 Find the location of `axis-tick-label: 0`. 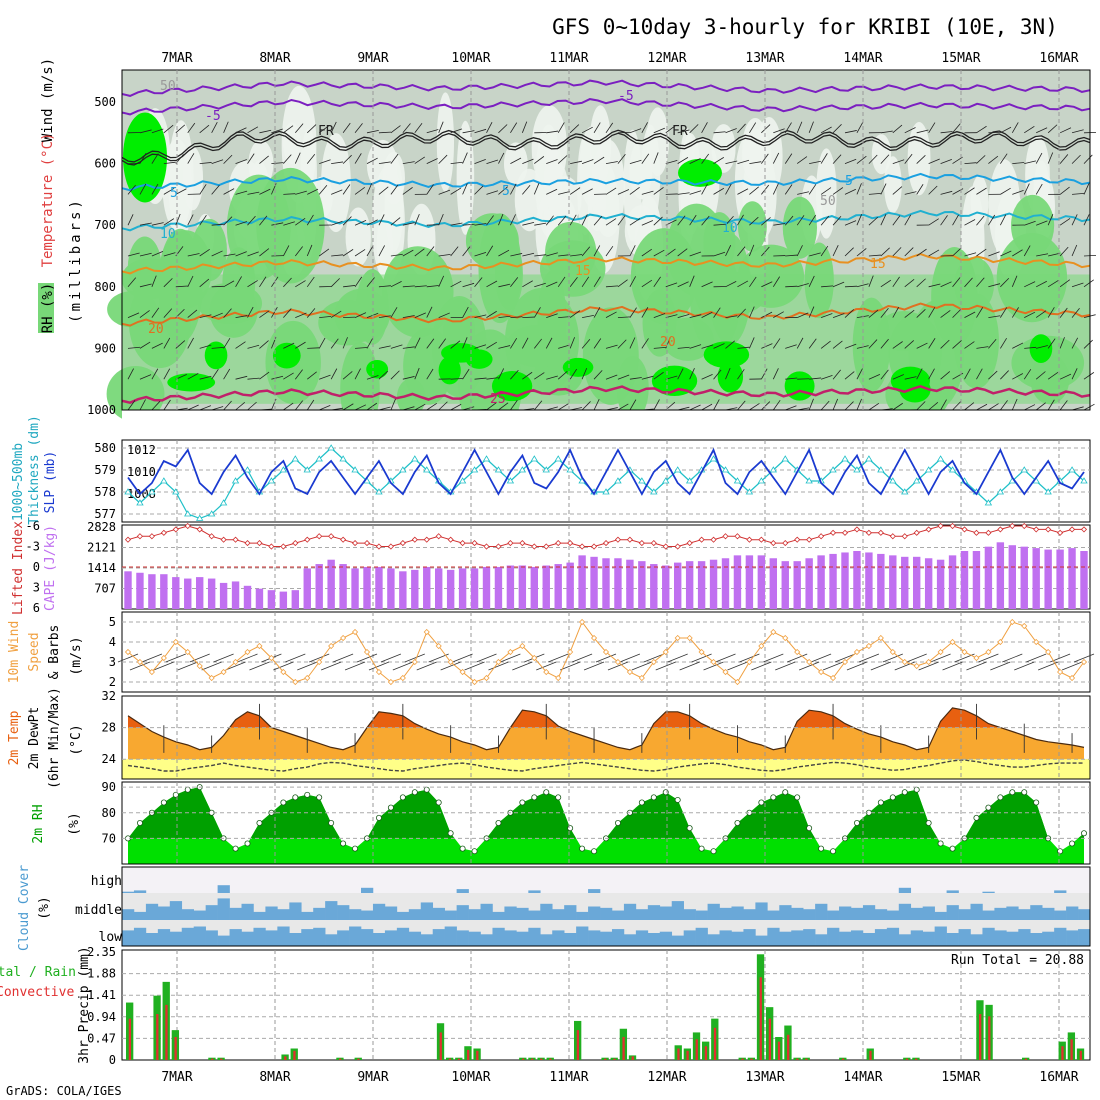

axis-tick-label: 0 is located at coordinates (112, 1060).